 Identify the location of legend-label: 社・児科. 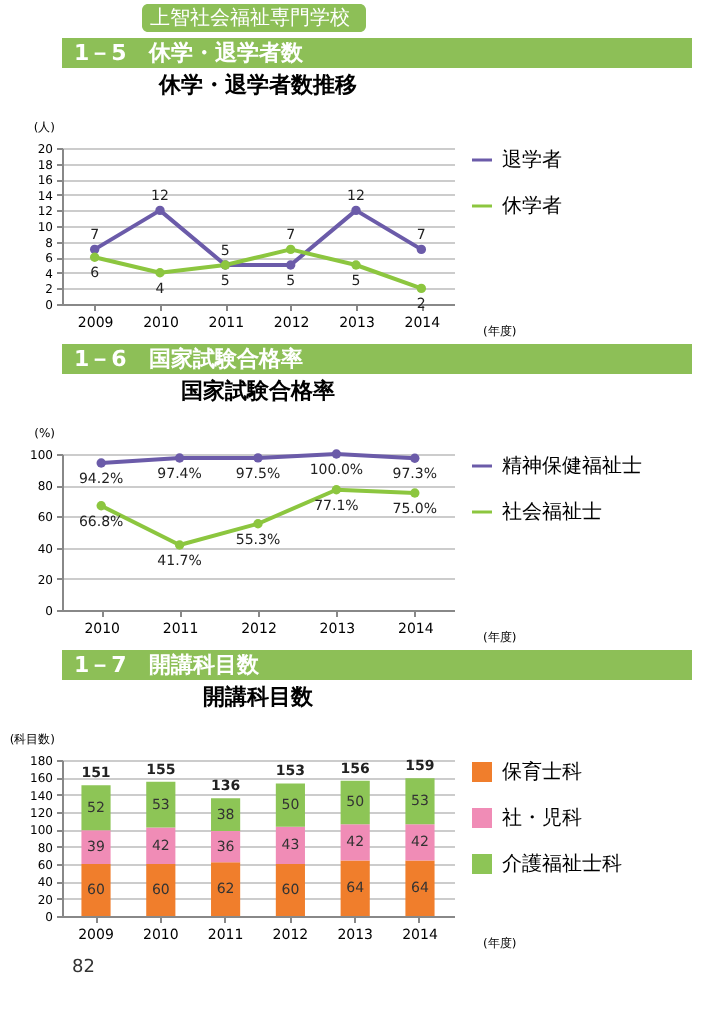
(542, 818).